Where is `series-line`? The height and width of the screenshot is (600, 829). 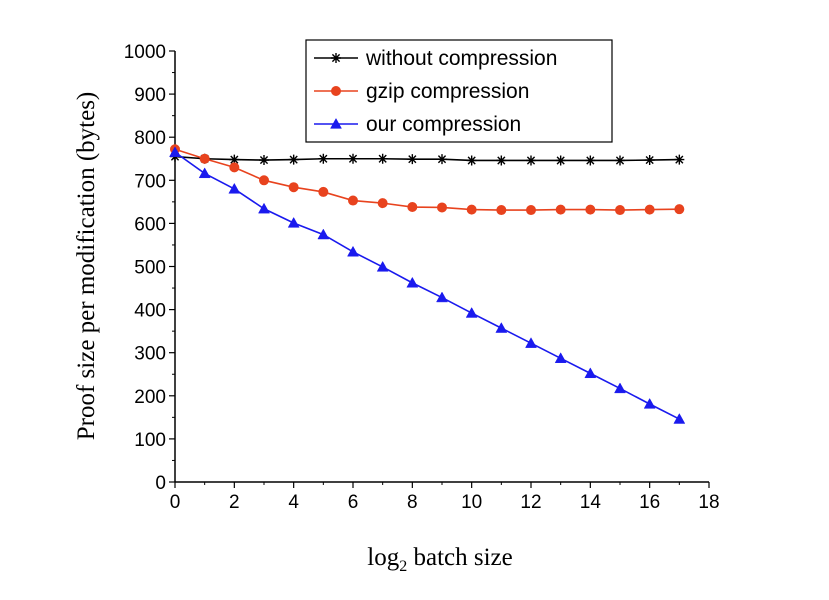 series-line is located at coordinates (427, 158).